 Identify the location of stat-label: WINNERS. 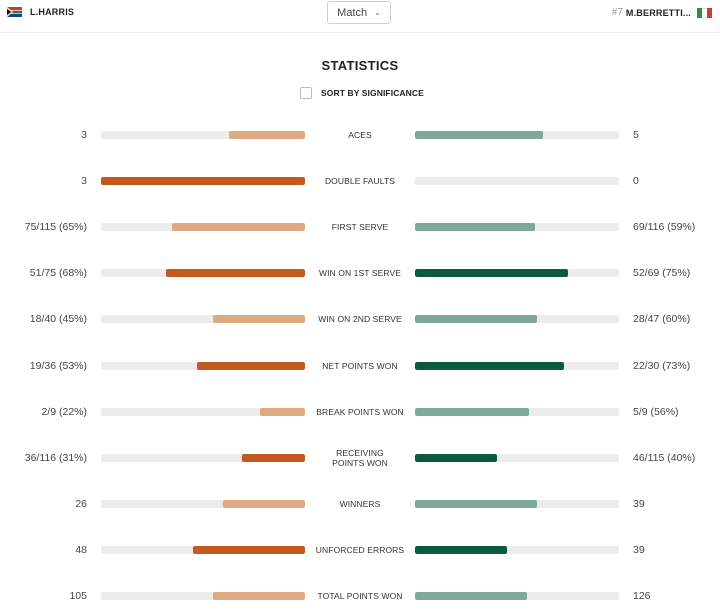
(360, 503).